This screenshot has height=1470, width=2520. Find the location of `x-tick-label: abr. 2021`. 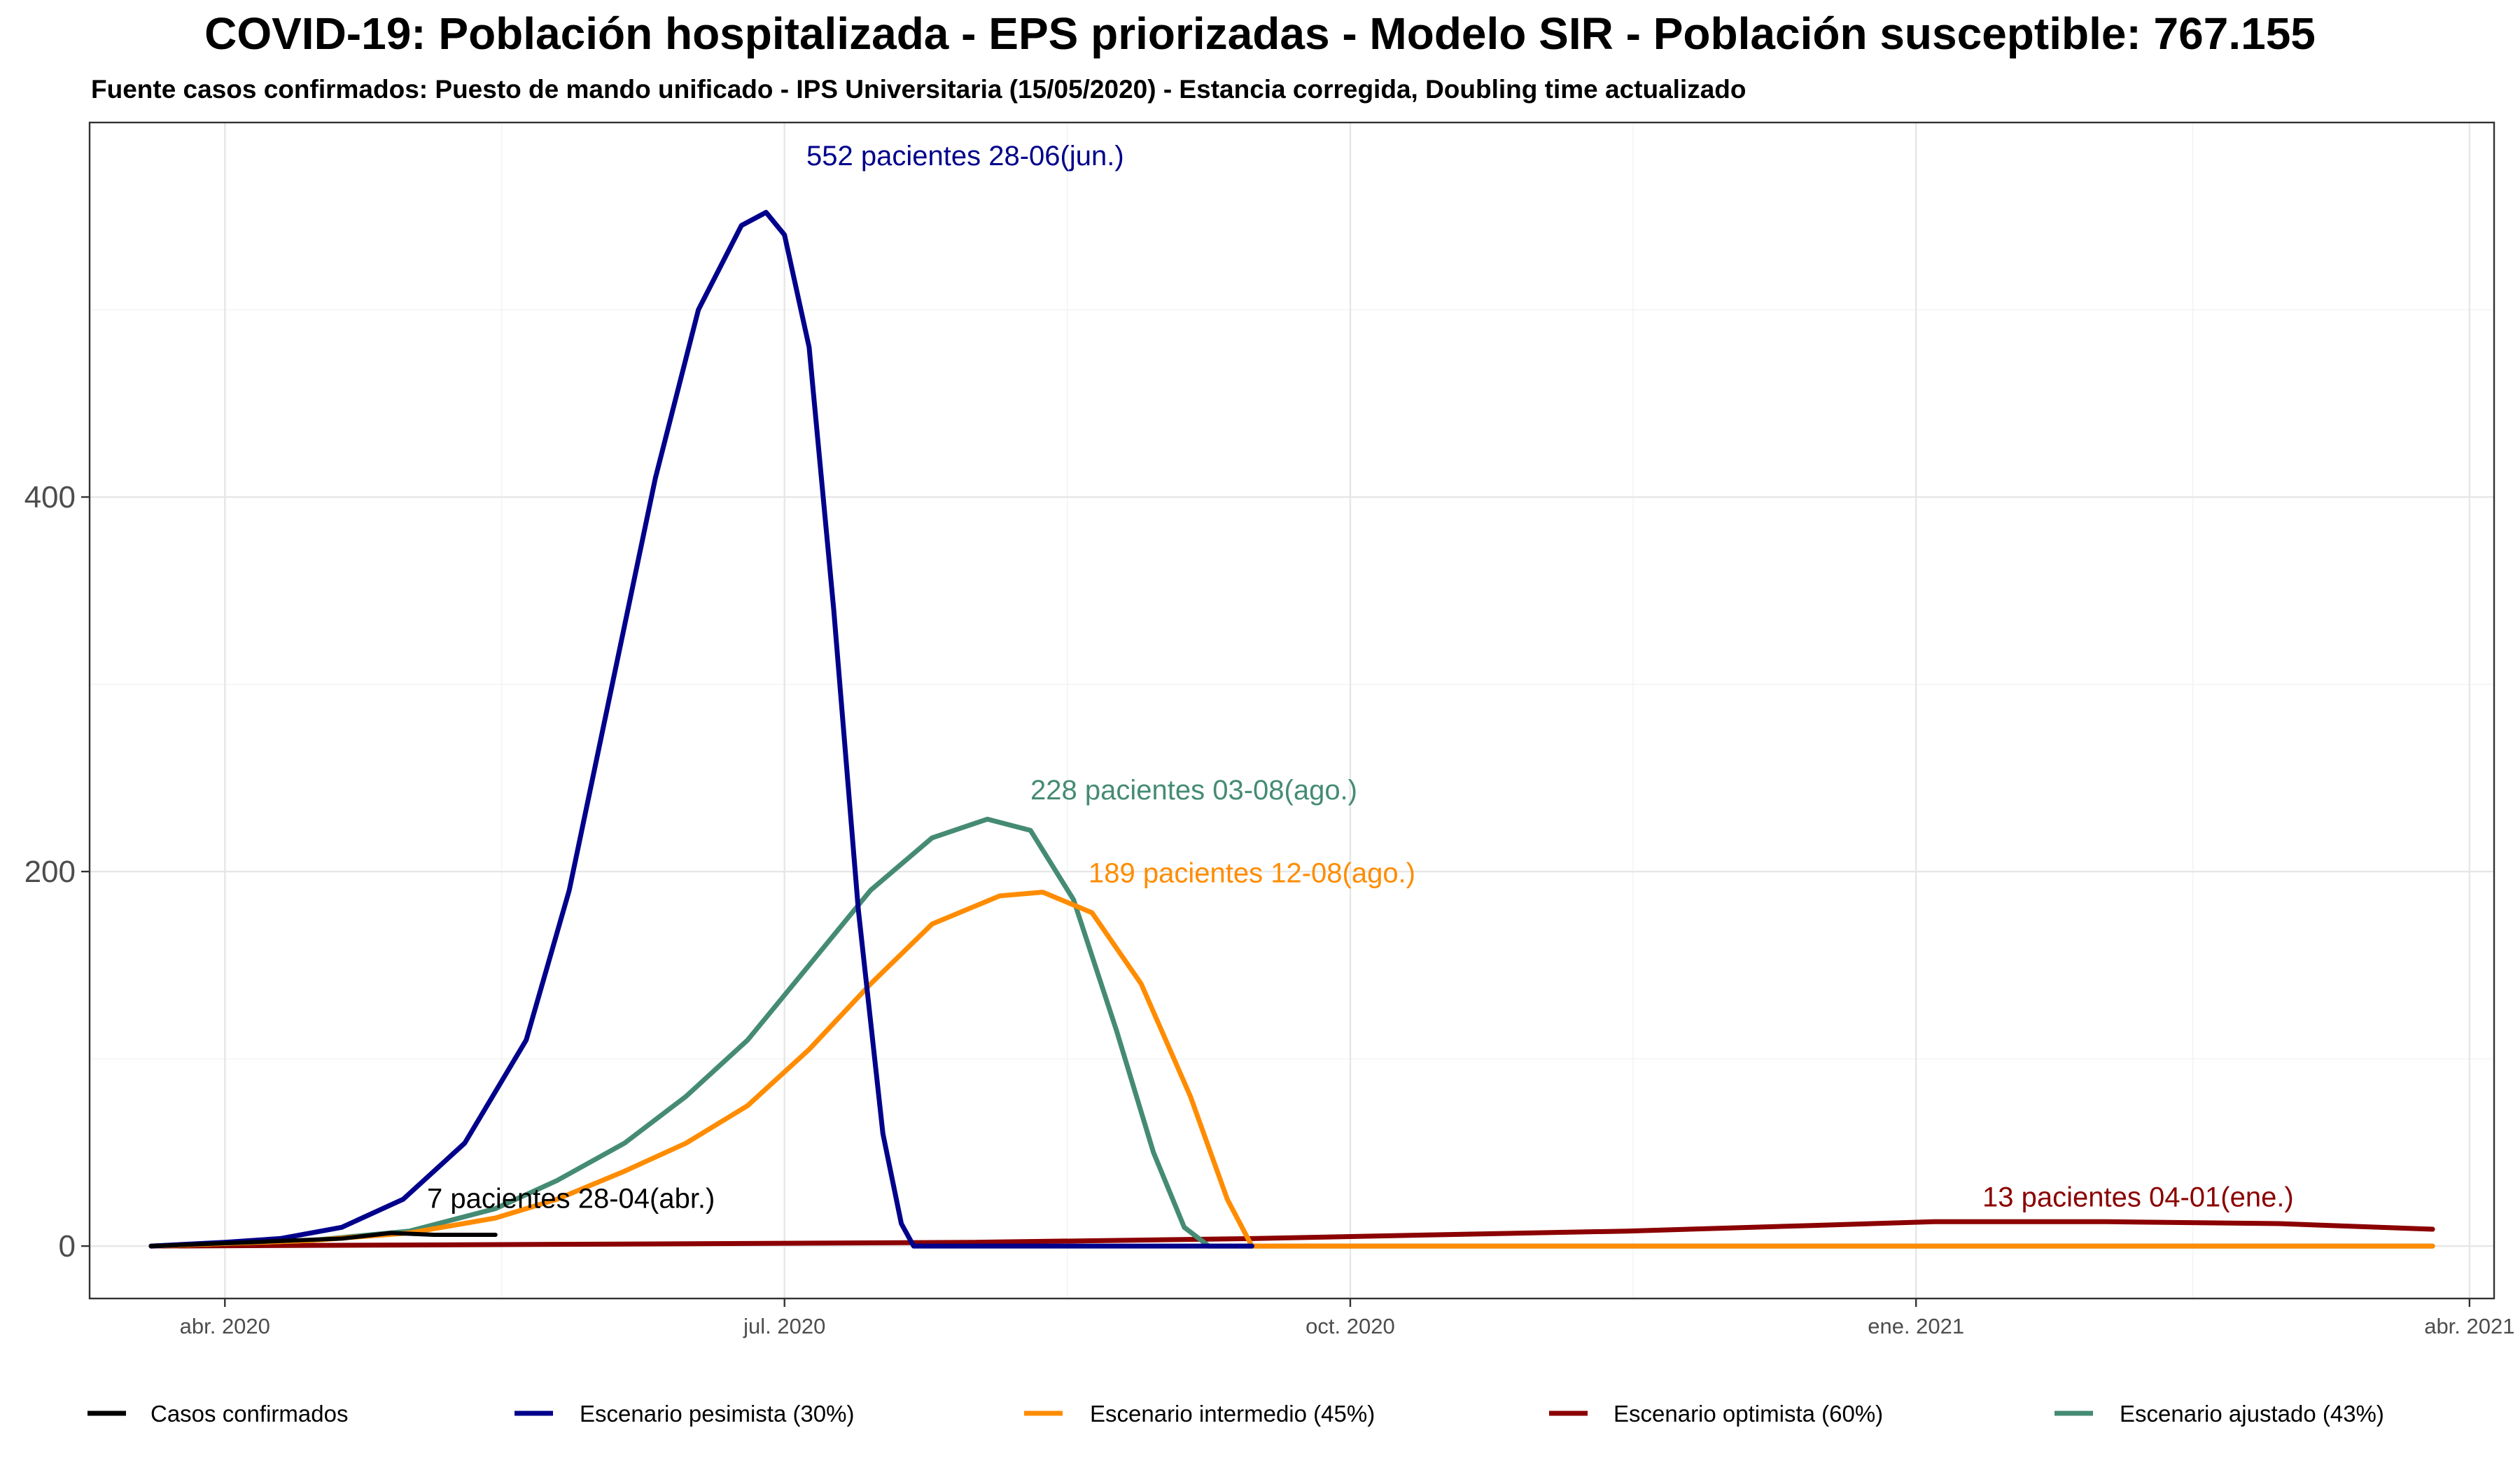

x-tick-label: abr. 2021 is located at coordinates (2469, 1326).